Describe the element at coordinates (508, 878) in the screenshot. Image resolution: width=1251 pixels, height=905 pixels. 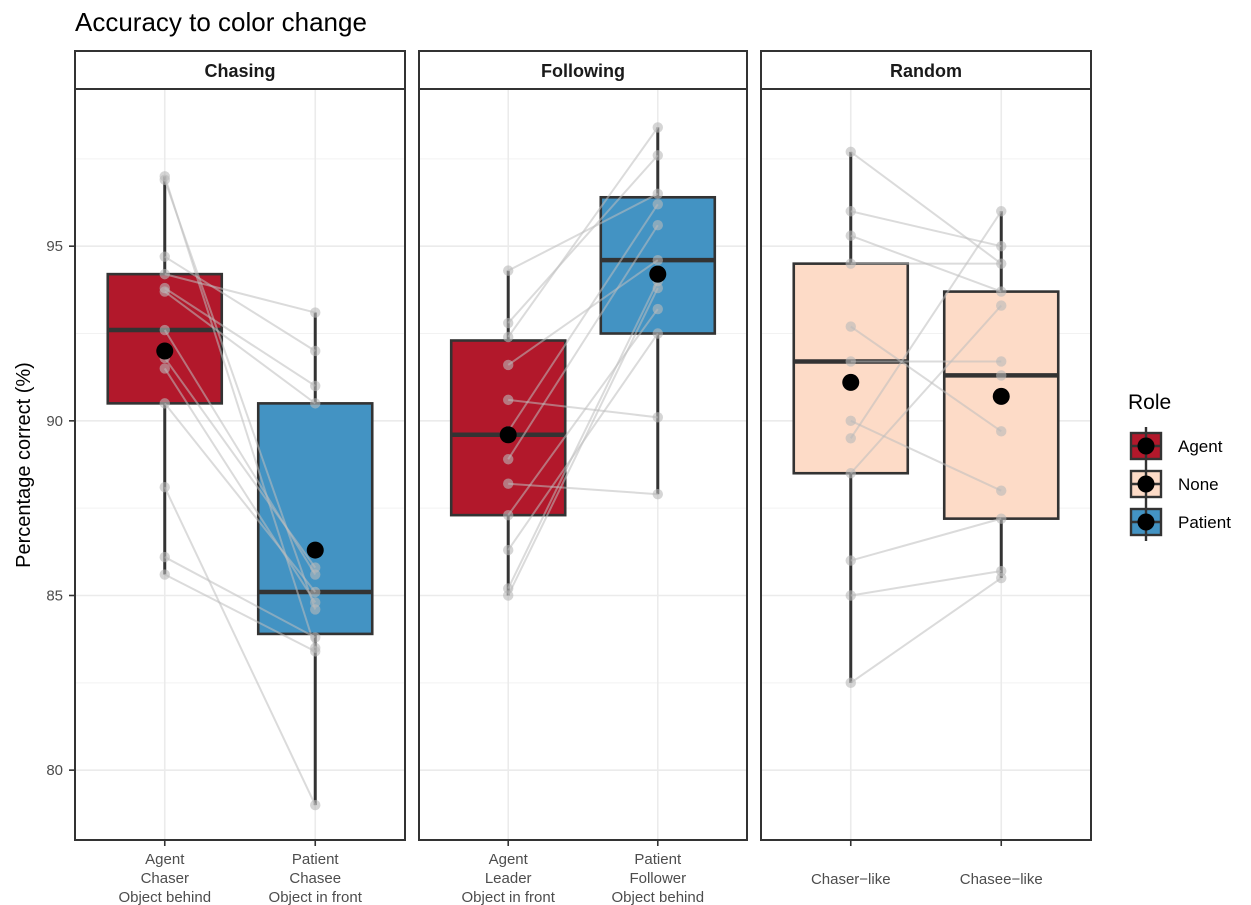
I see `x-tick-label: Leader` at that location.